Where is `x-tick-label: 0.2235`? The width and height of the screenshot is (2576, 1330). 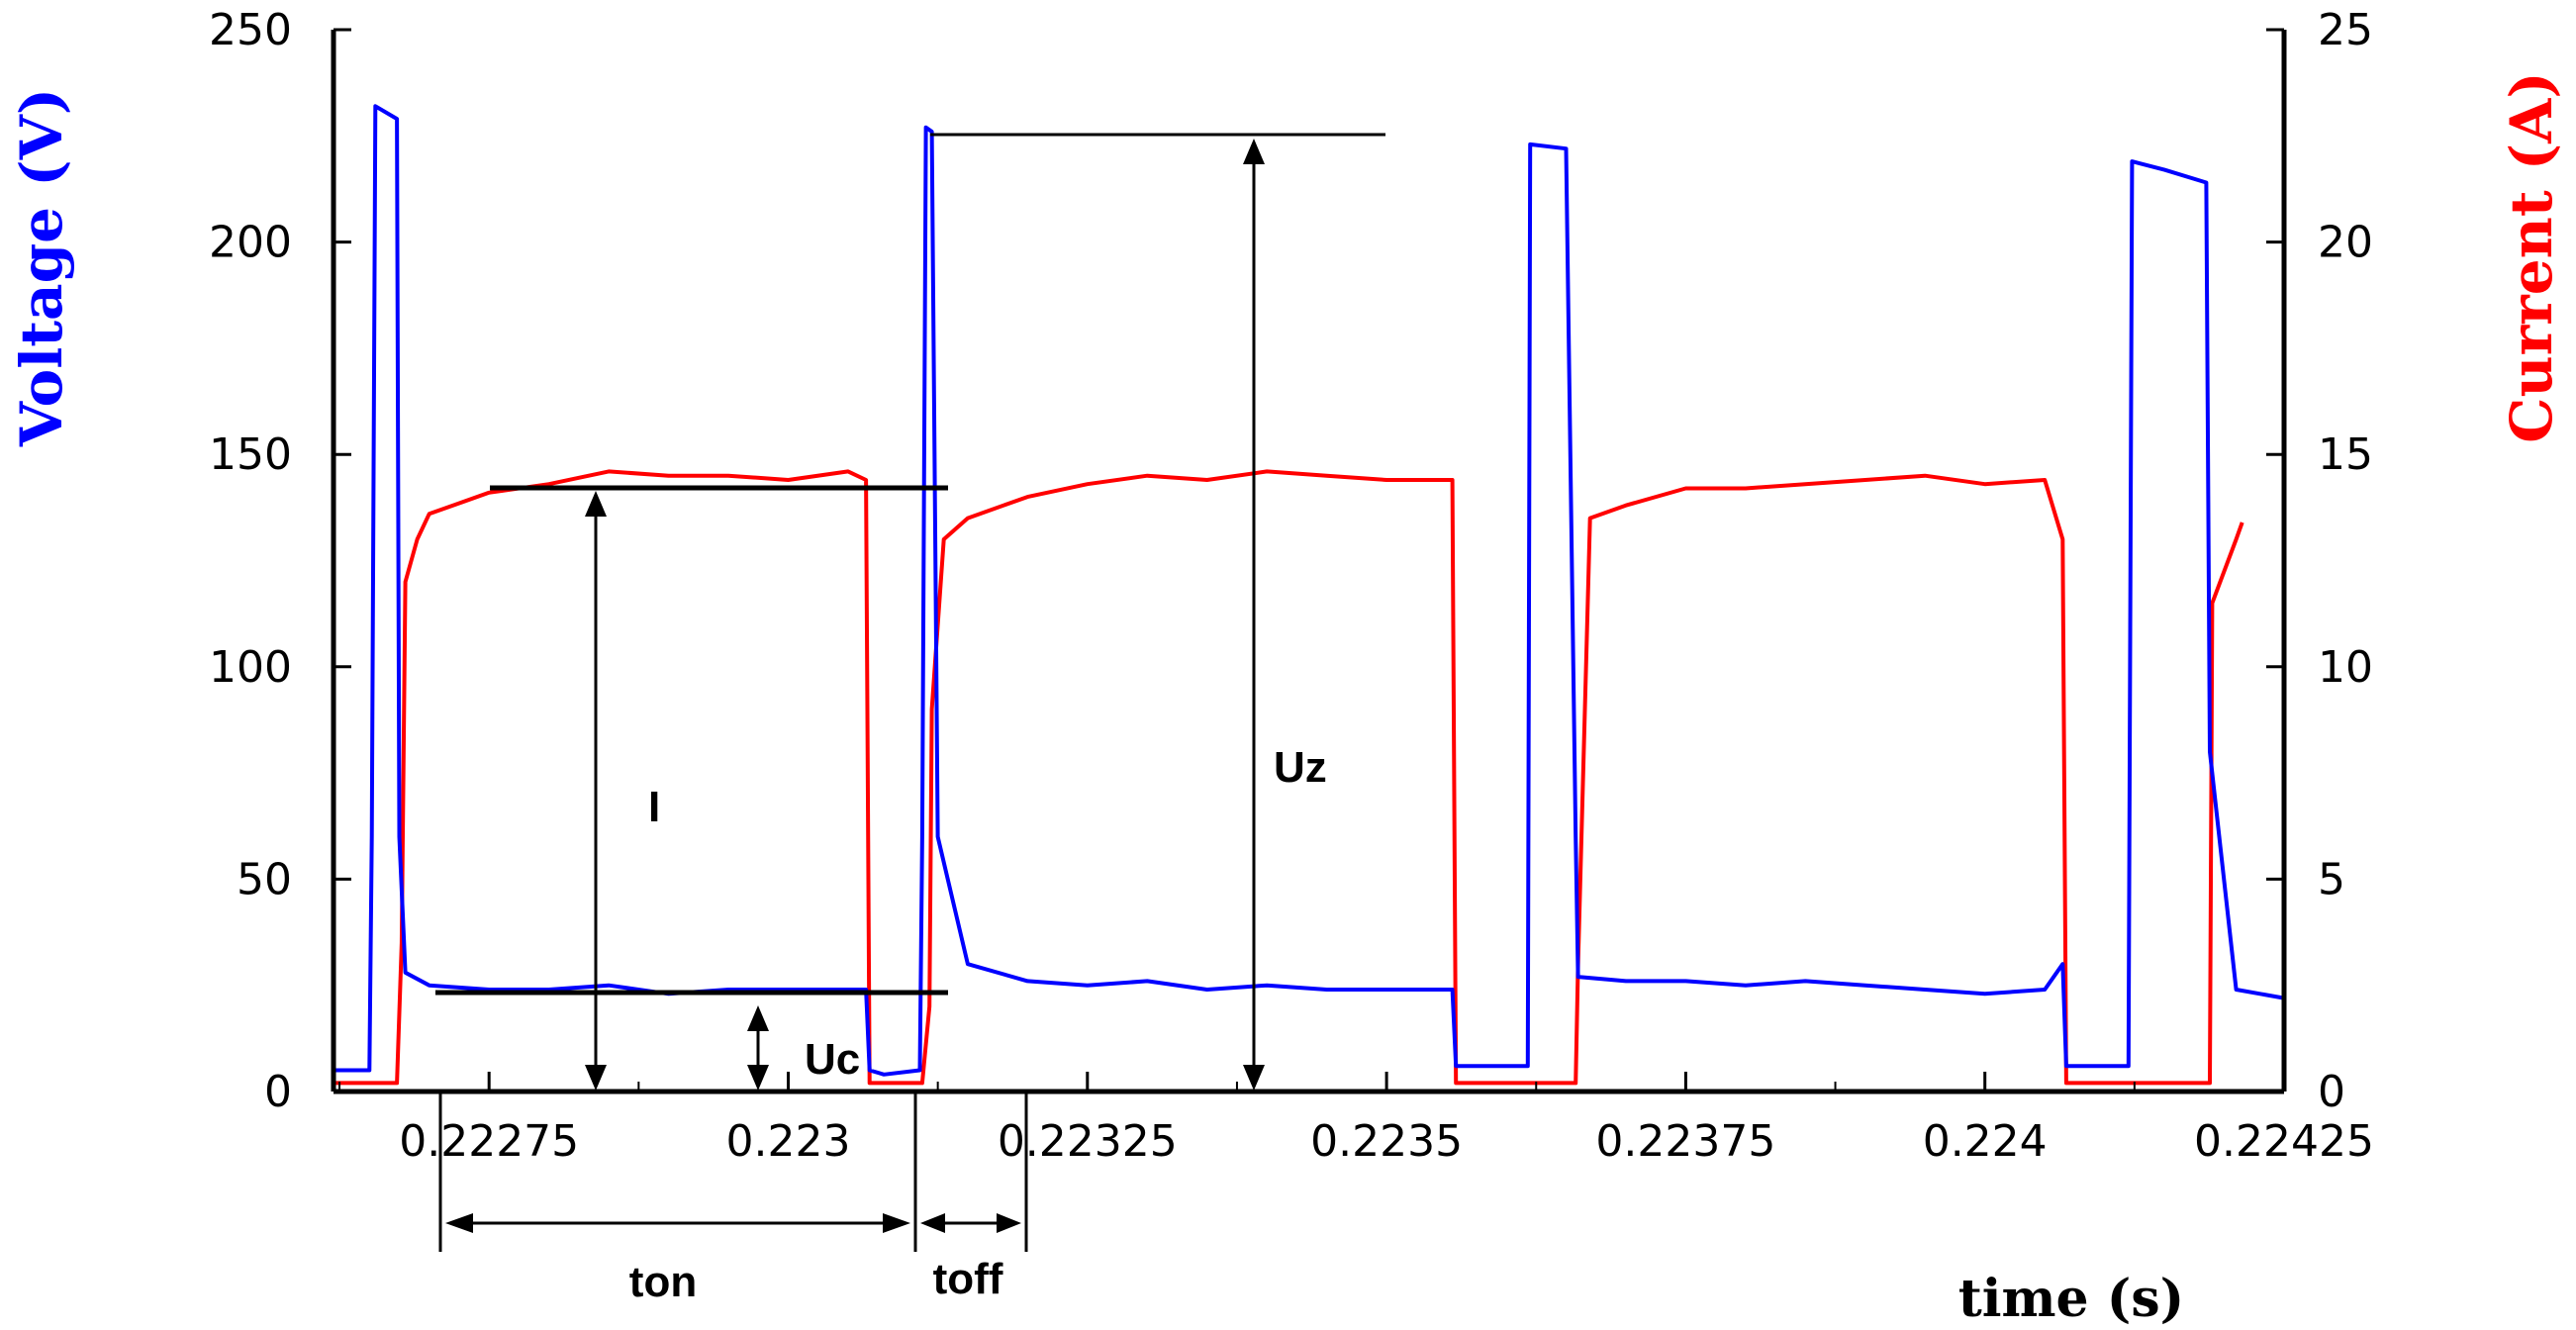
x-tick-label: 0.2235 is located at coordinates (1386, 1141).